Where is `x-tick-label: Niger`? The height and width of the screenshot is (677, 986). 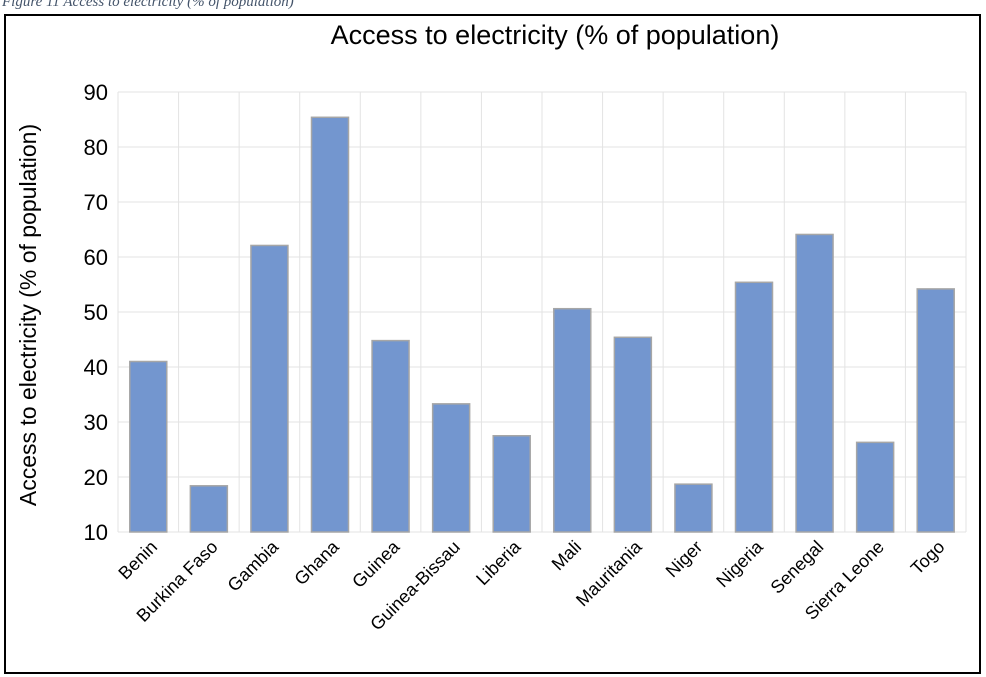 x-tick-label: Niger is located at coordinates (684, 559).